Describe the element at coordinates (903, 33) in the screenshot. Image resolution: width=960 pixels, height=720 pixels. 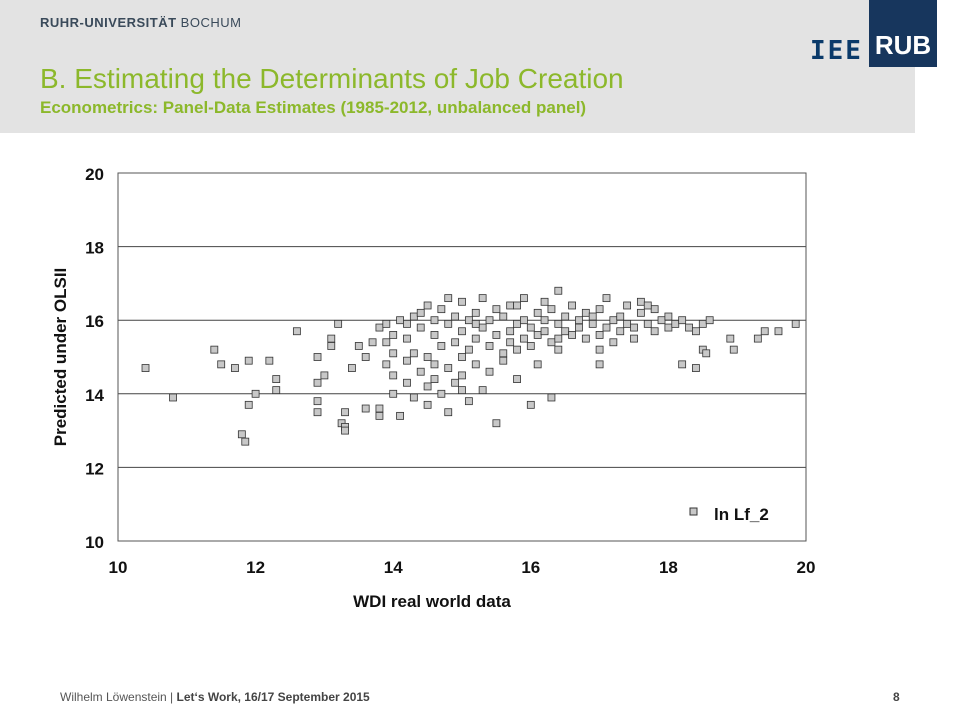
I see `rub-logo: RUB` at that location.